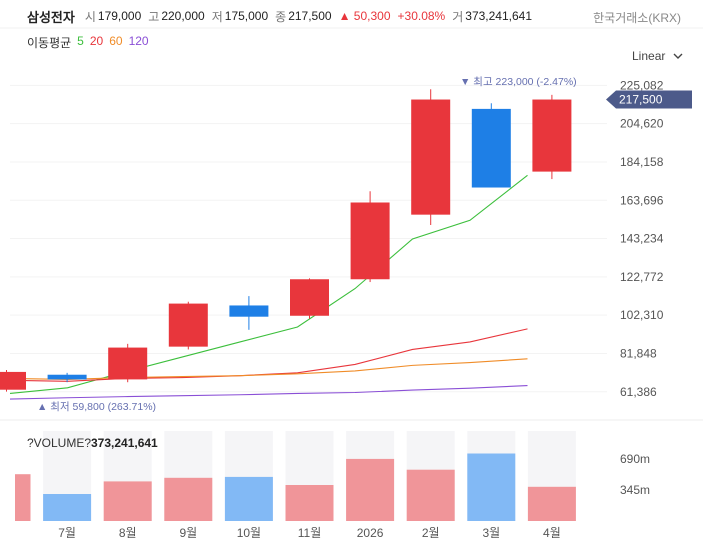 This screenshot has width=703, height=552. I want to click on y-tick-label: 163,696, so click(642, 200).